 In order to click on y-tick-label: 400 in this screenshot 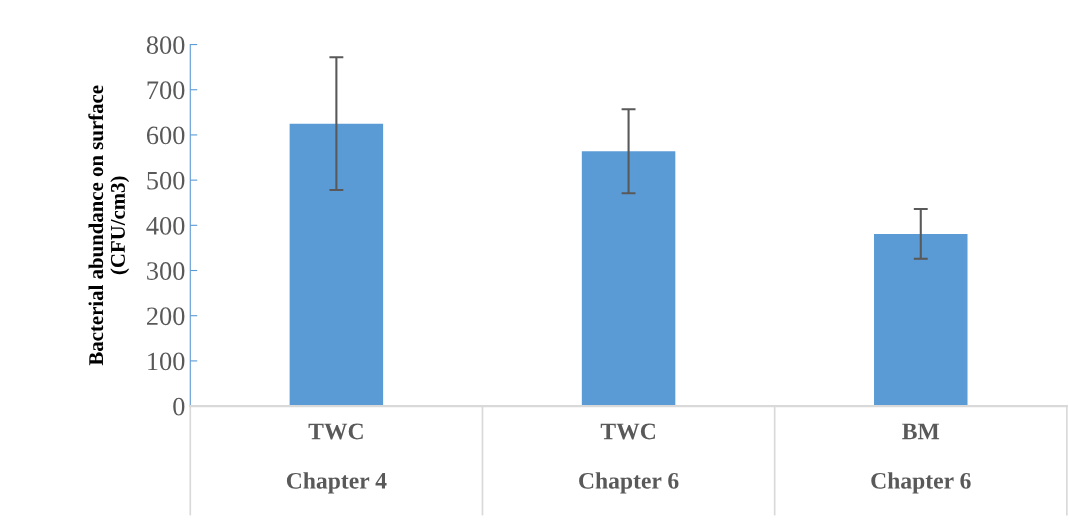, I will do `click(165, 225)`.